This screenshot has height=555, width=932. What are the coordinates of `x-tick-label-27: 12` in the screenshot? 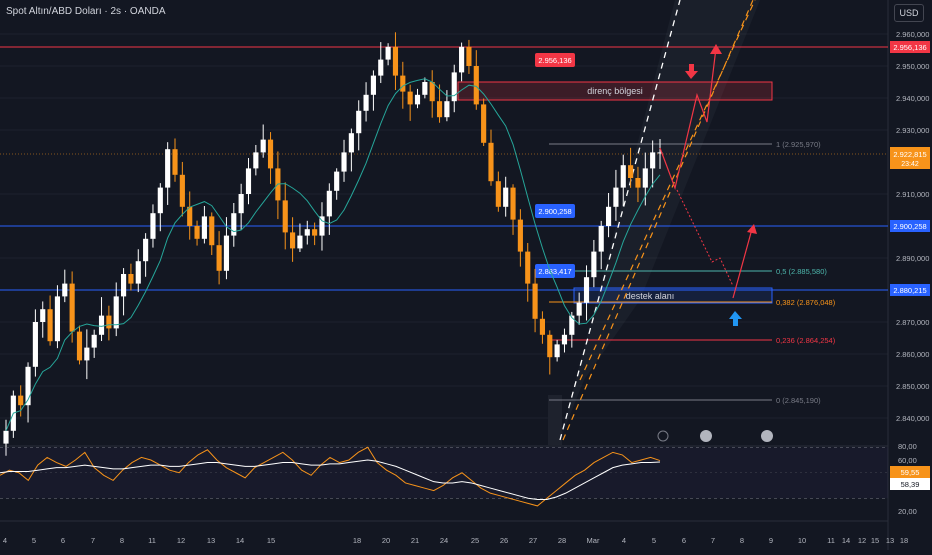 It's located at (862, 540).